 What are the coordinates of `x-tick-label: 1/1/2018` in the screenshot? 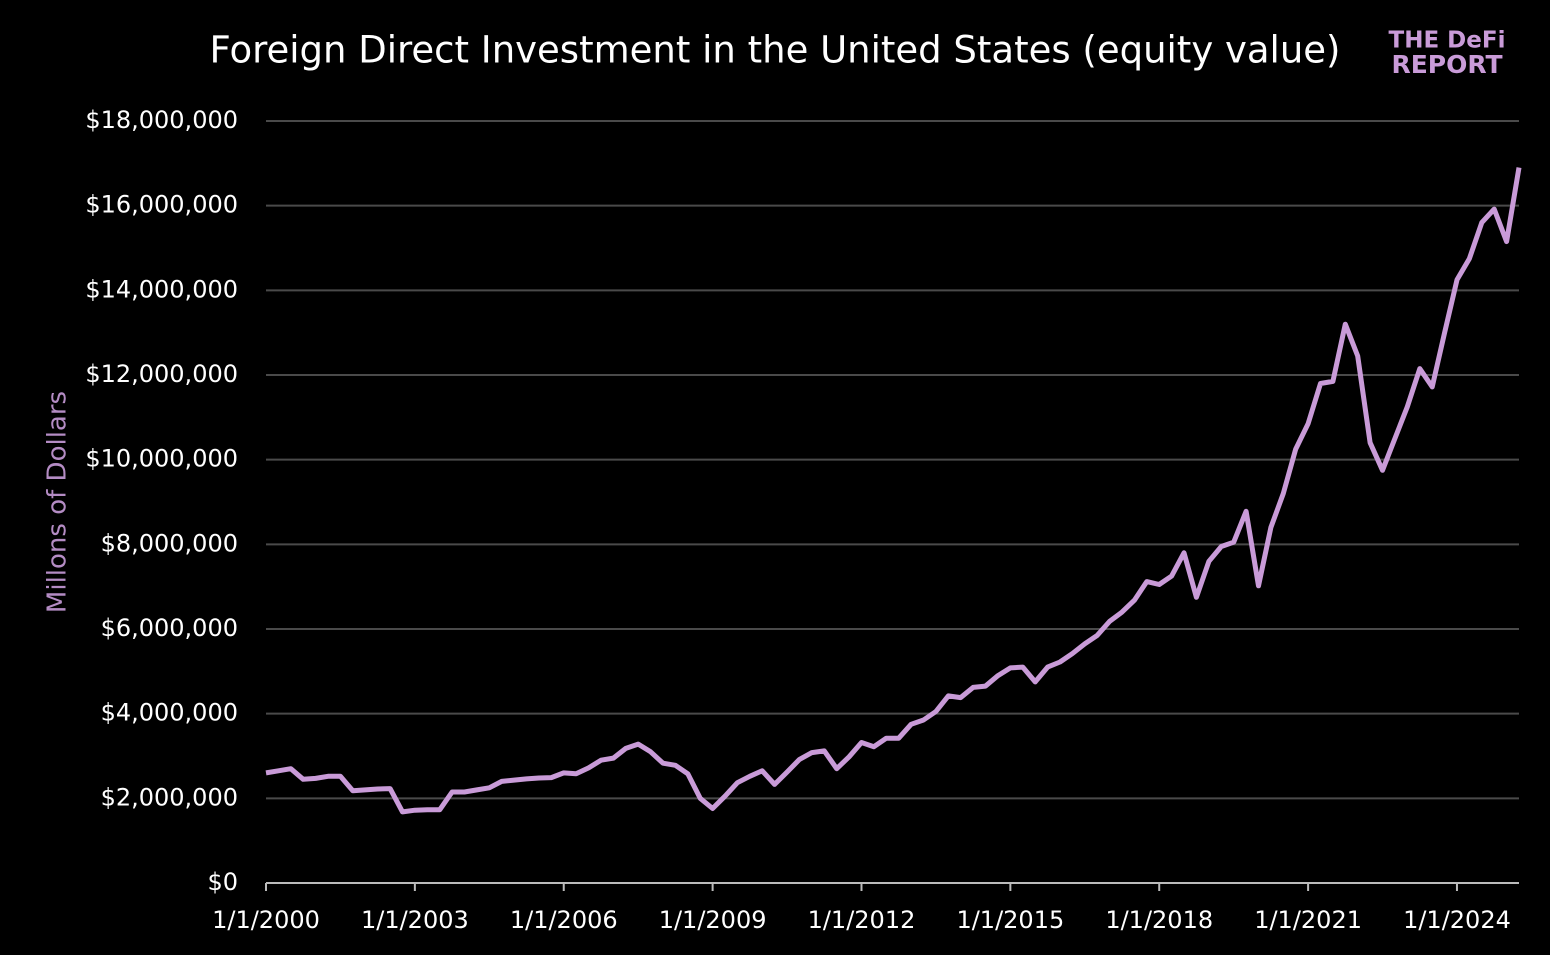 It's located at (1159, 920).